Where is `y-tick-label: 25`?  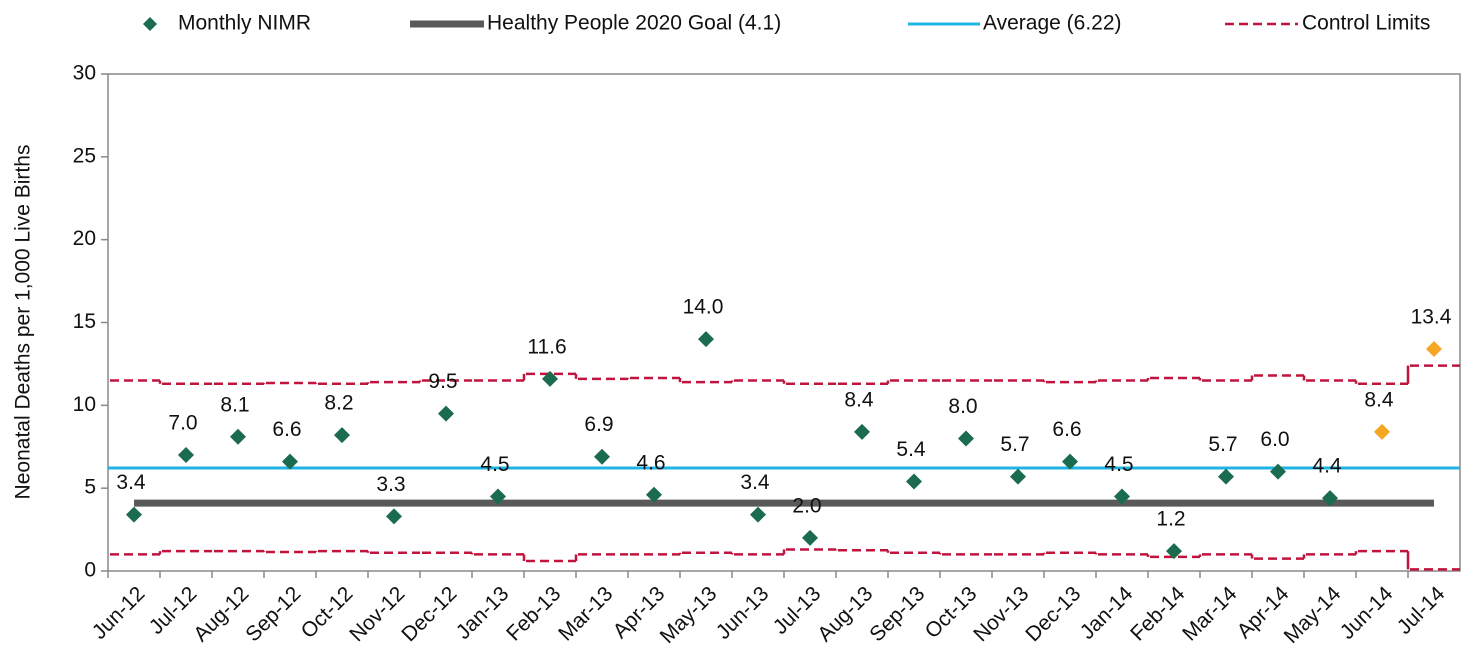
y-tick-label: 25 is located at coordinates (84, 155).